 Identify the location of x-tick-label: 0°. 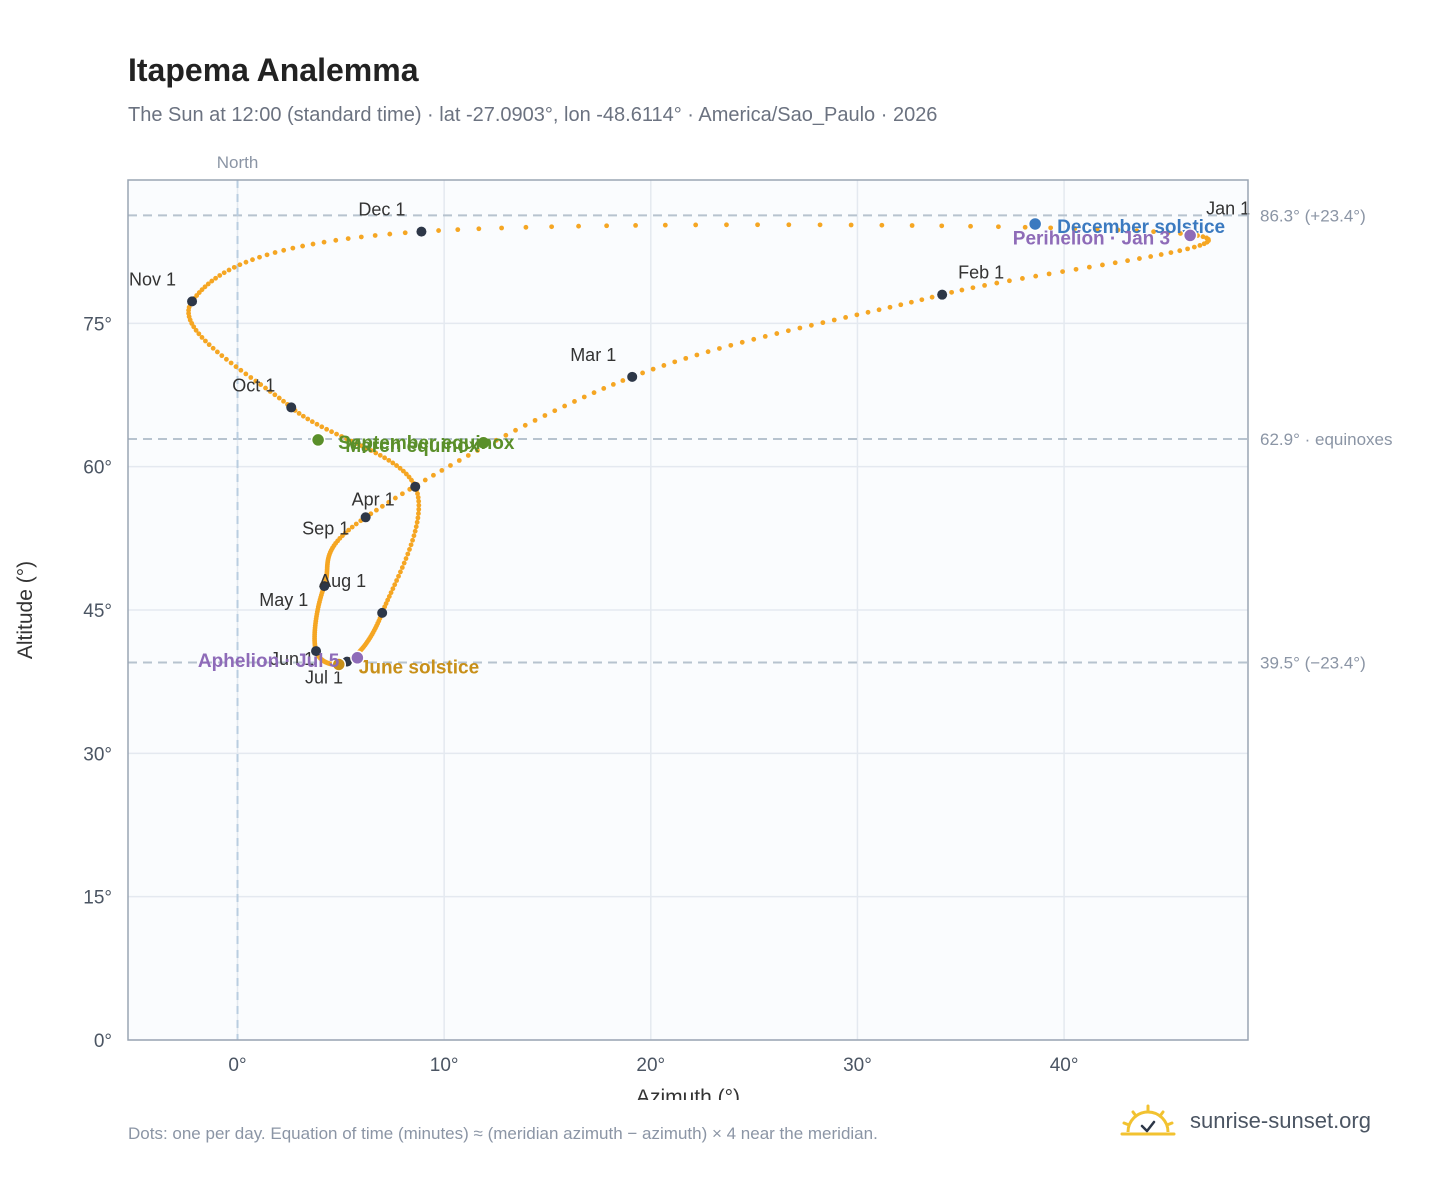
(237, 1065).